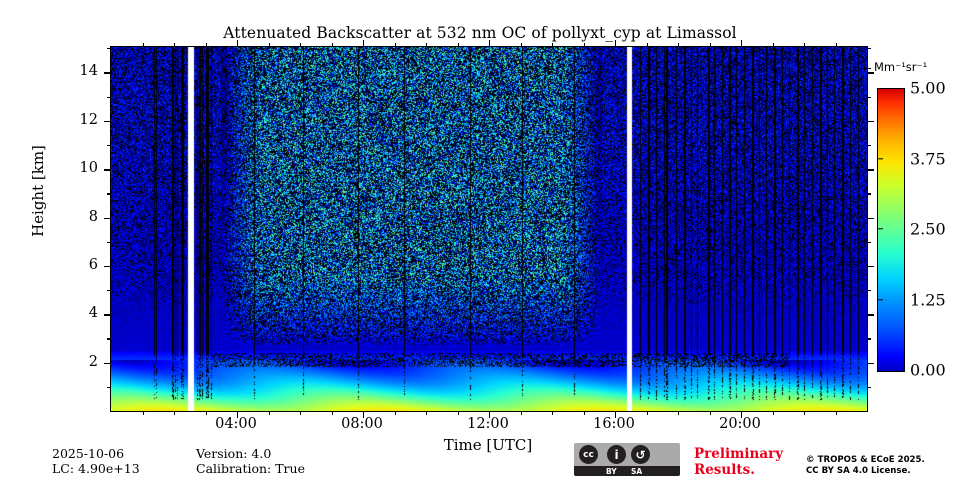 Image resolution: width=960 pixels, height=480 pixels. Describe the element at coordinates (627, 471) in the screenshot. I see `cc-badge-bottom: BY SA` at that location.